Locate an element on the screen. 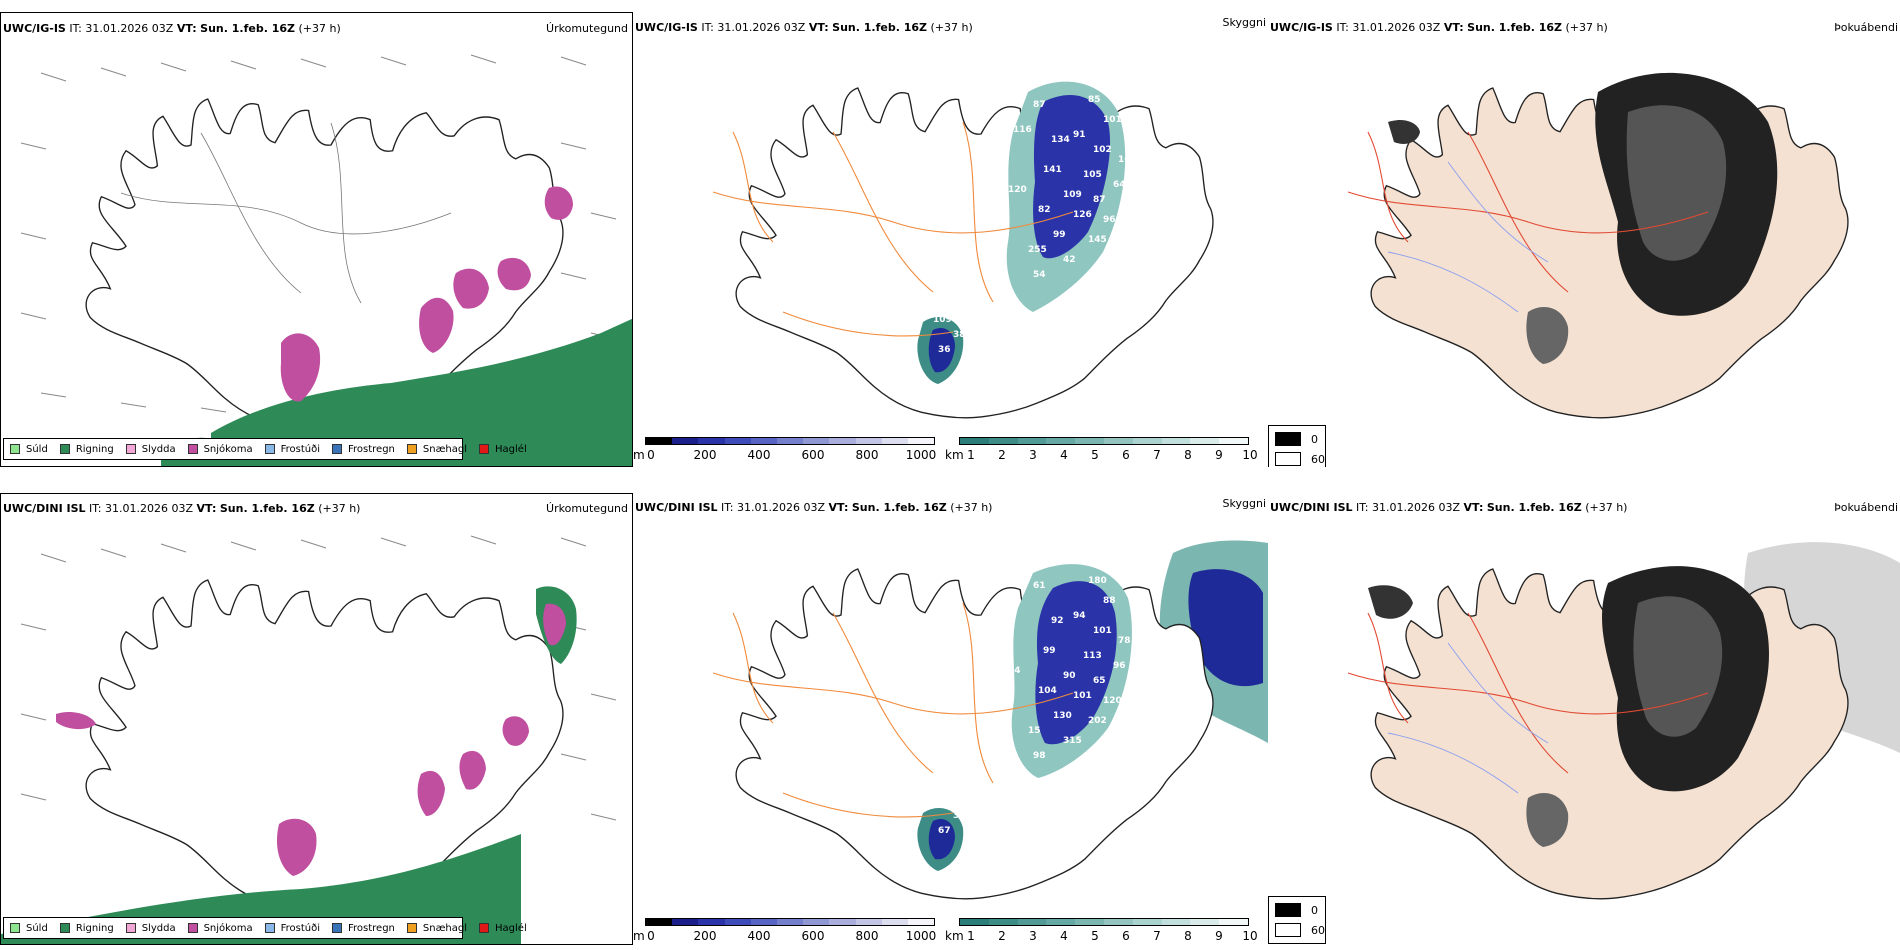  cloud-height-label: 38 is located at coordinates (959, 335).